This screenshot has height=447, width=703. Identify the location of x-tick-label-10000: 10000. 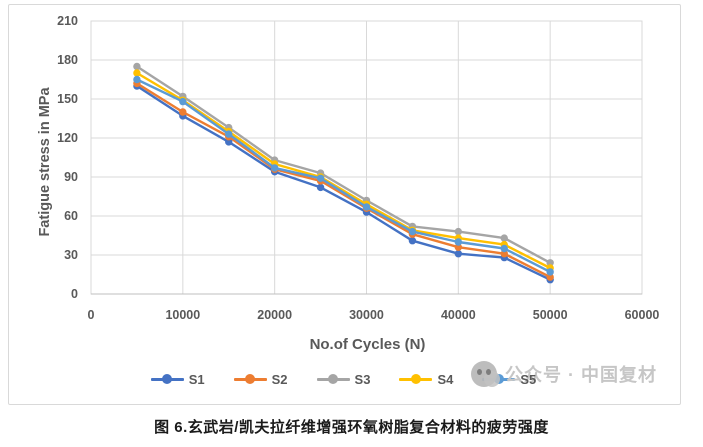
(183, 315).